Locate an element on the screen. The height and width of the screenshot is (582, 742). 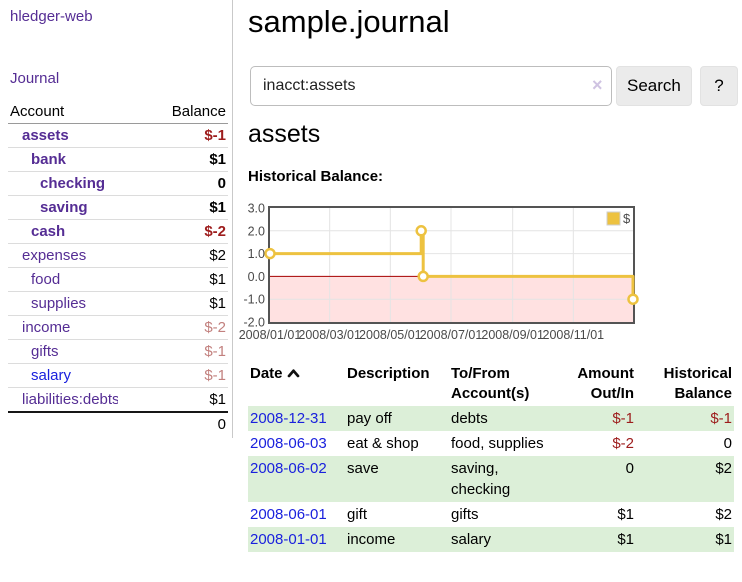
register-accounts: saving, checking is located at coordinates (481, 479).